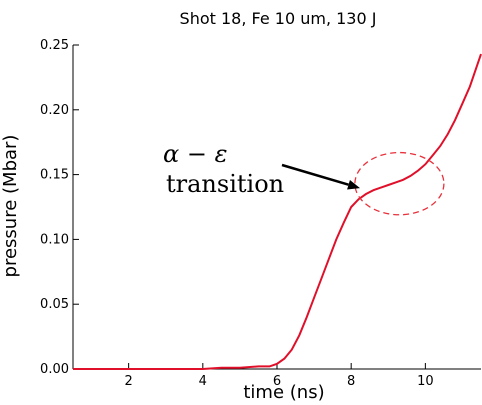 The height and width of the screenshot is (405, 482). I want to click on x-tick-label: 2, so click(128, 381).